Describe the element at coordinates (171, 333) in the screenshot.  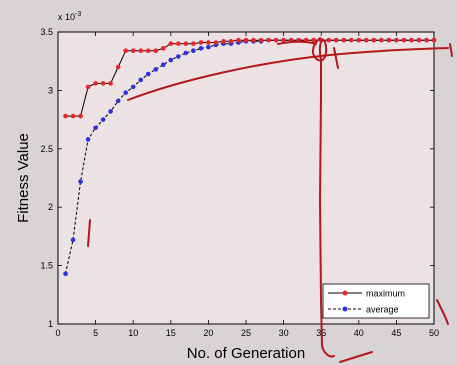
I see `x-tick-label: 15` at that location.